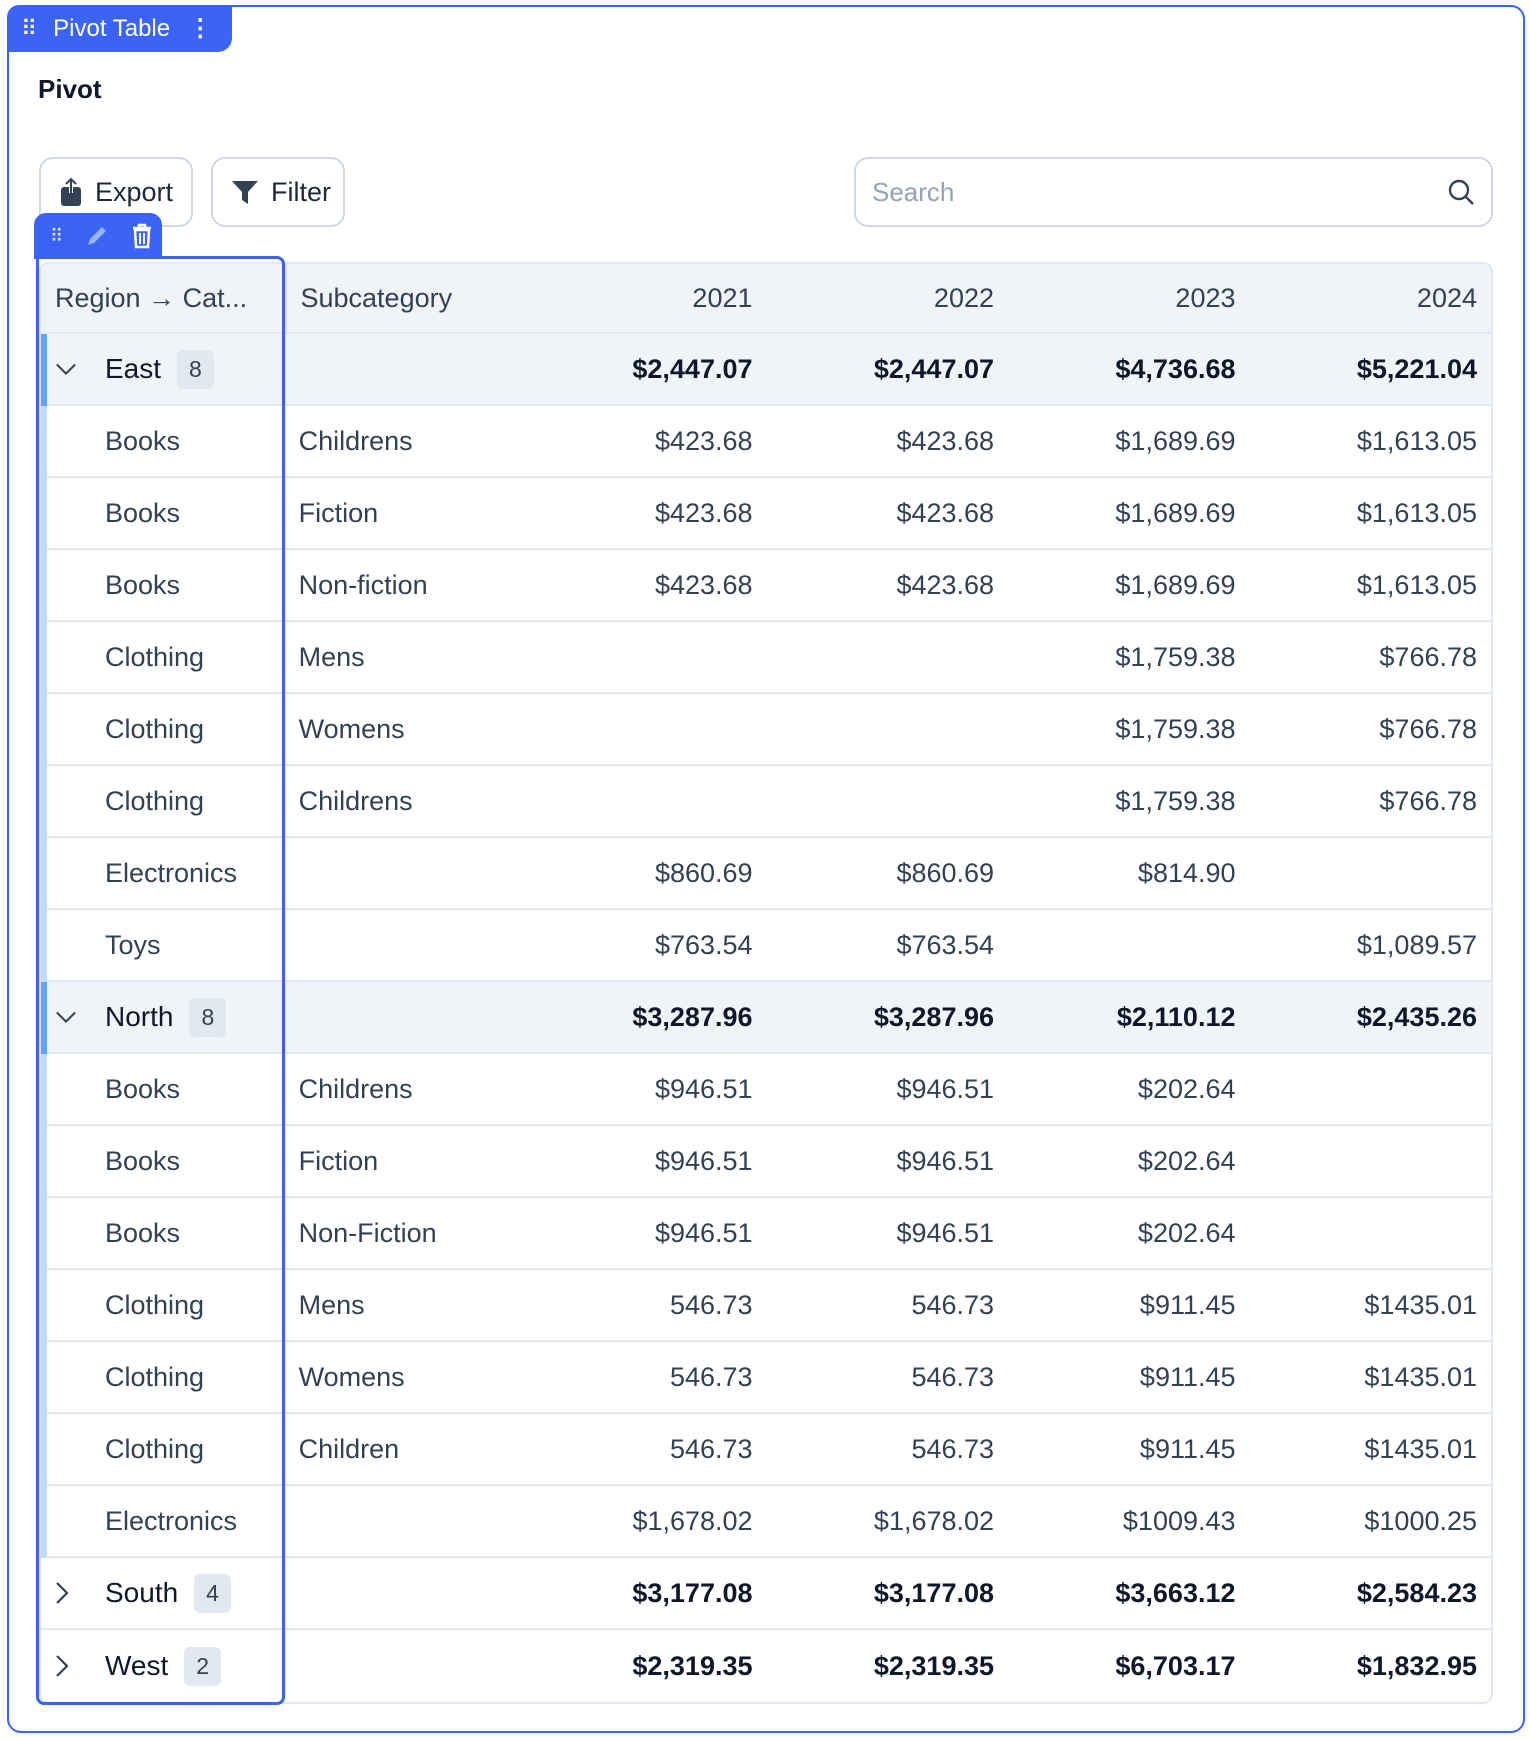  Describe the element at coordinates (351, 1376) in the screenshot. I see `subcategory-cell: Womens` at that location.